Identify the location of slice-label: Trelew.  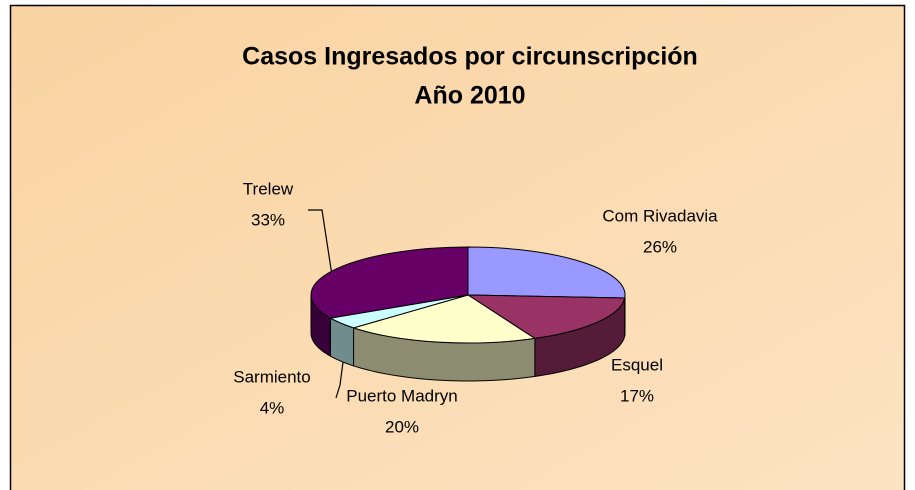
(268, 188).